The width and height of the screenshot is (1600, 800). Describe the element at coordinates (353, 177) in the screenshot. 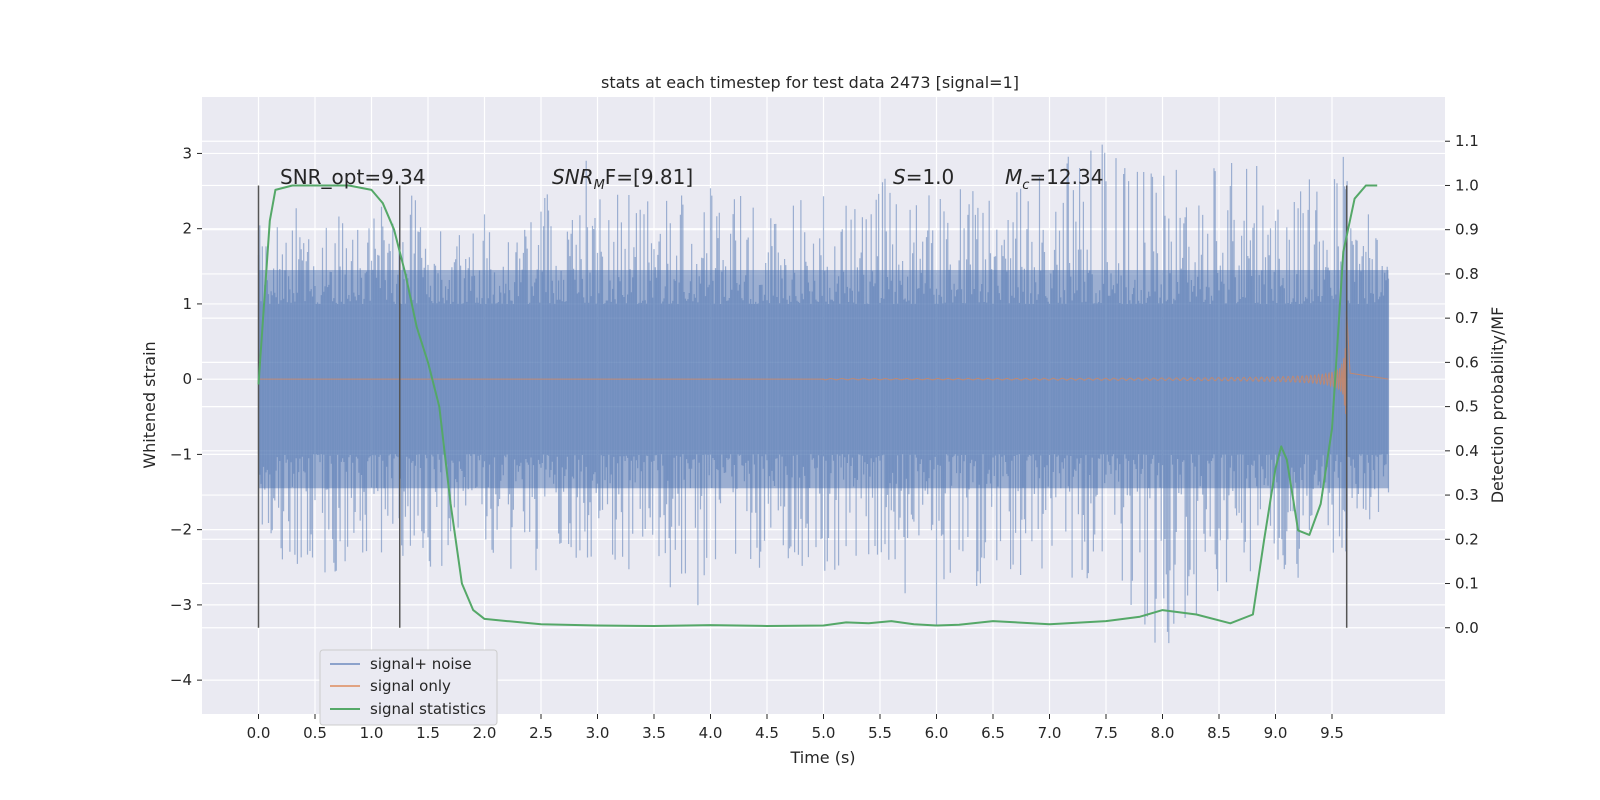

I see `snr-opt-annotation: SNR_opt=9.34` at that location.